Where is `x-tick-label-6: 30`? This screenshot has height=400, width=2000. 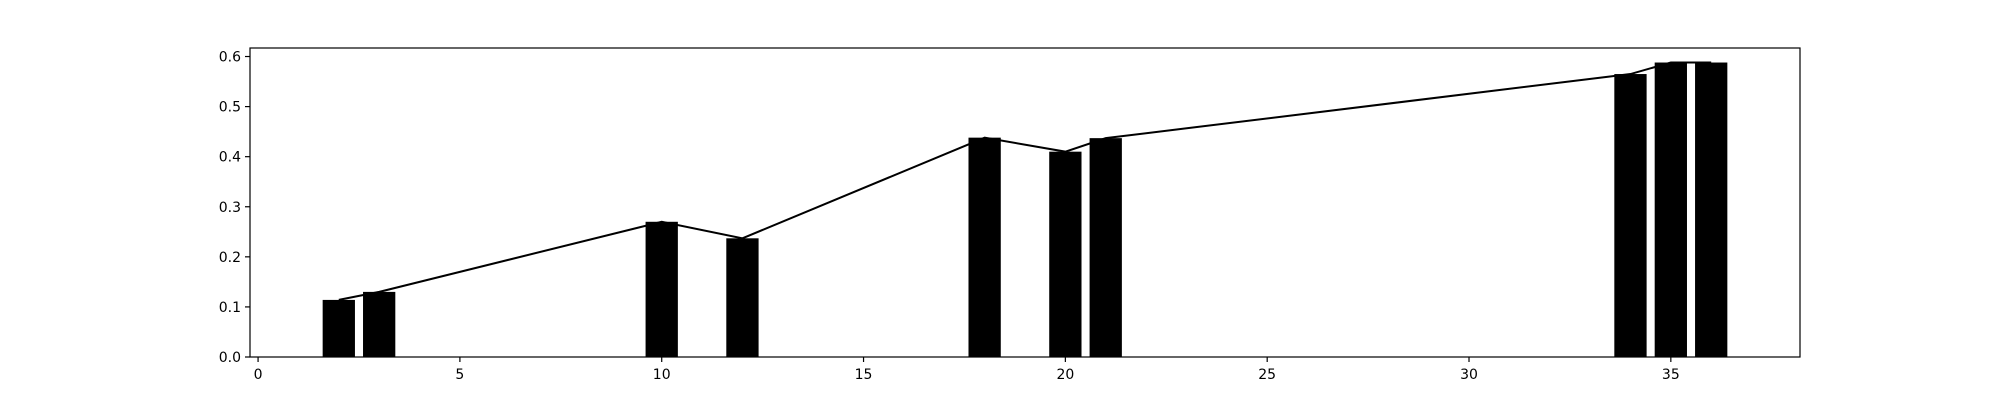 x-tick-label-6: 30 is located at coordinates (1469, 375).